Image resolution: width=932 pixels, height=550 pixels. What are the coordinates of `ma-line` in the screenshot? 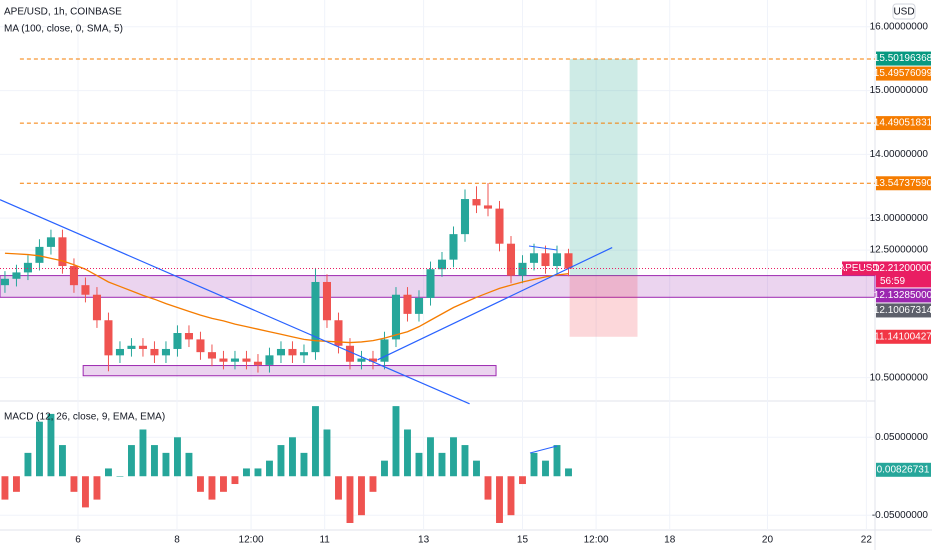 It's located at (286, 298).